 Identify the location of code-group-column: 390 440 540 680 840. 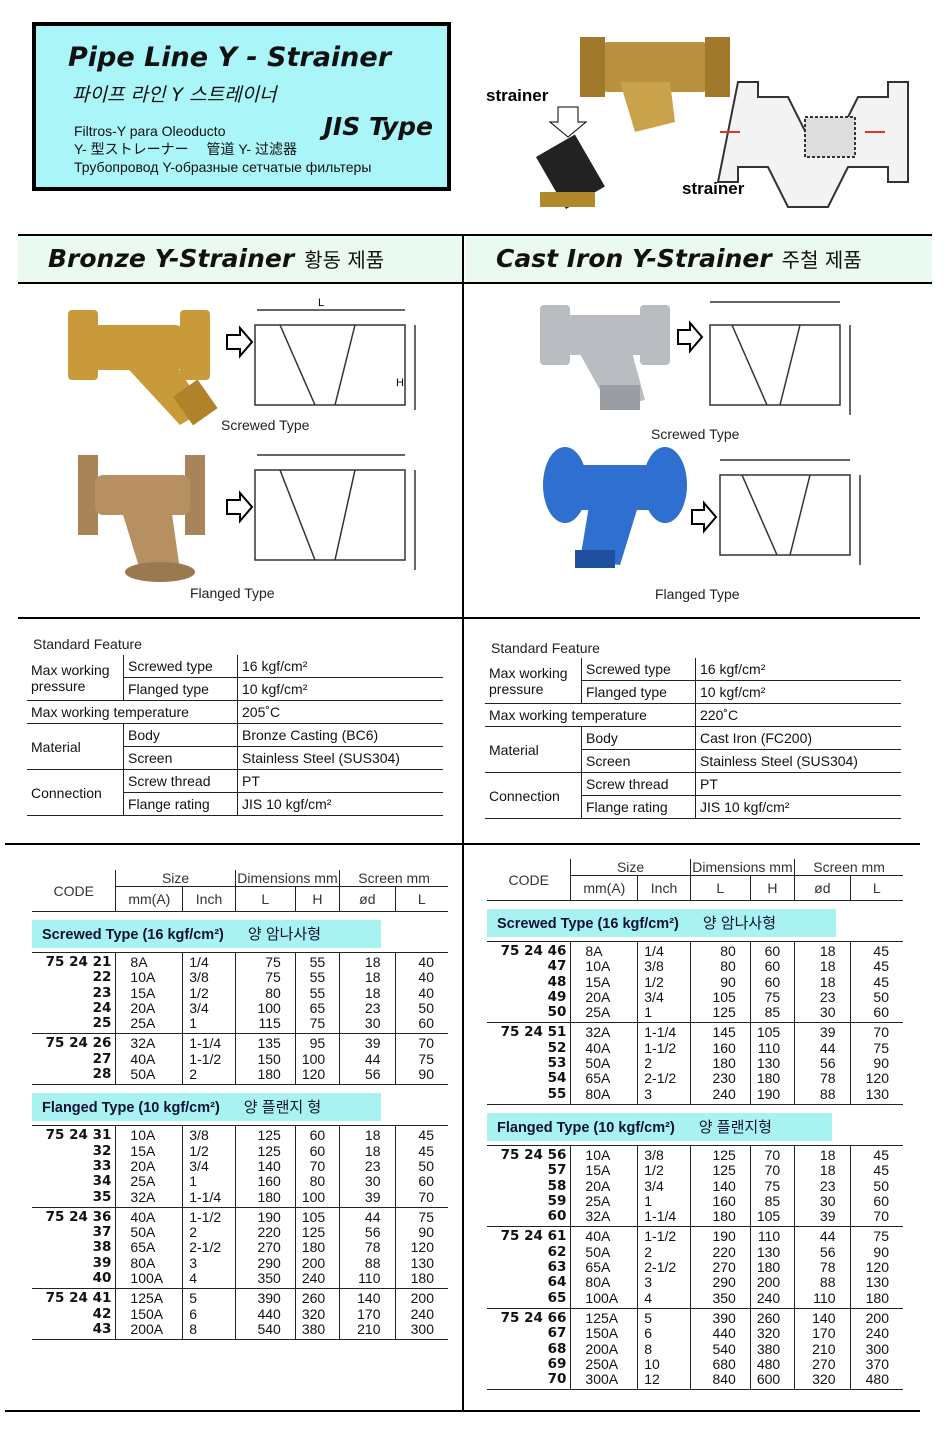
(720, 1349).